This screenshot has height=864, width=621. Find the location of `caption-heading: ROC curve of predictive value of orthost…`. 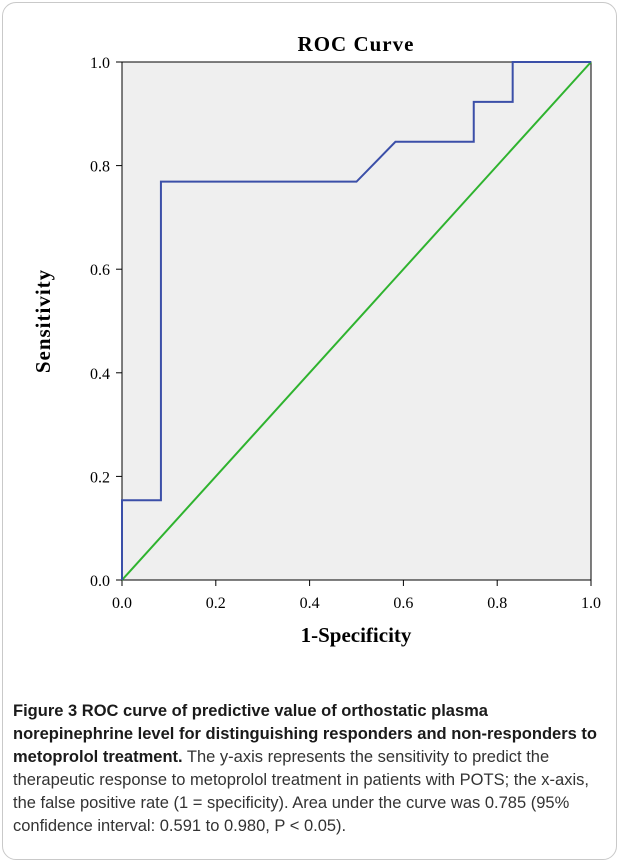

caption-heading: ROC curve of predictive value of orthost… is located at coordinates (305, 734).